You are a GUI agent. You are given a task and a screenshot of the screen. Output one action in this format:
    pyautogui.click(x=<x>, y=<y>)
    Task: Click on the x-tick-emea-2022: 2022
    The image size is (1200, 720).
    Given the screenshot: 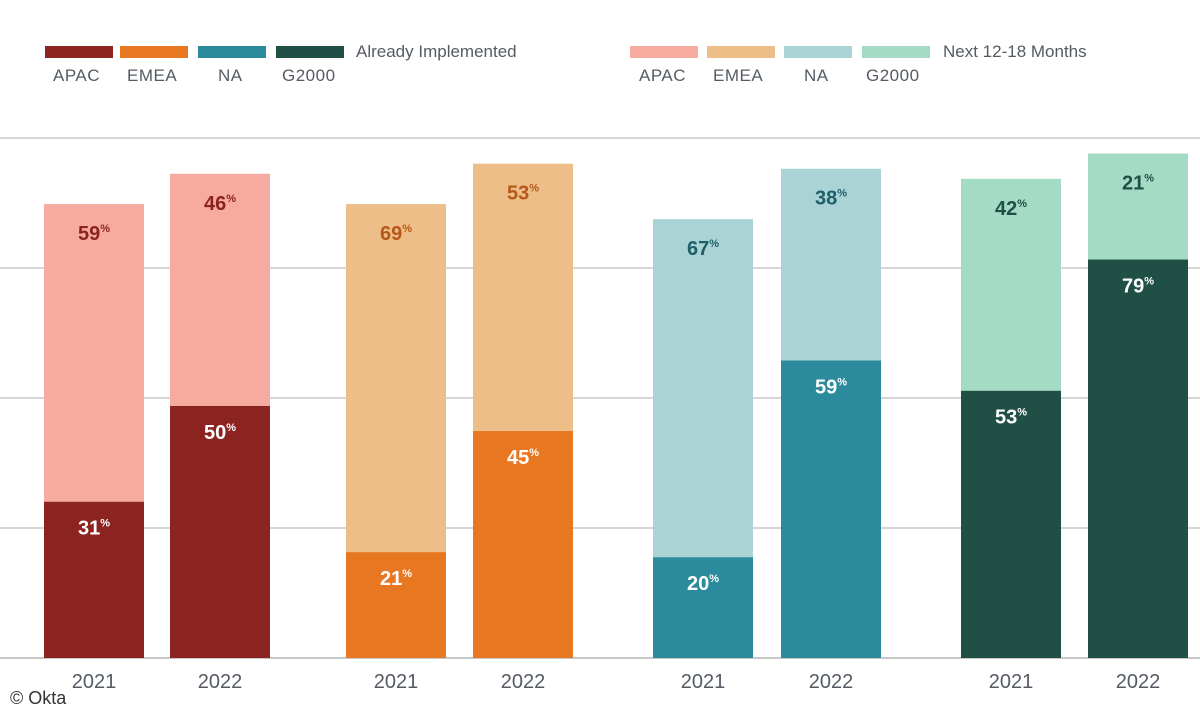 What is the action you would take?
    pyautogui.click(x=523, y=682)
    